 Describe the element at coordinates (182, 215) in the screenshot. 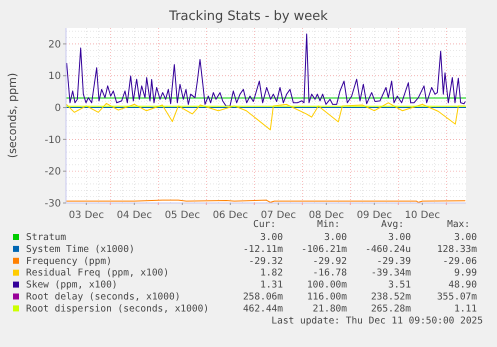

I see `x-tick-label: 05 Dec` at that location.